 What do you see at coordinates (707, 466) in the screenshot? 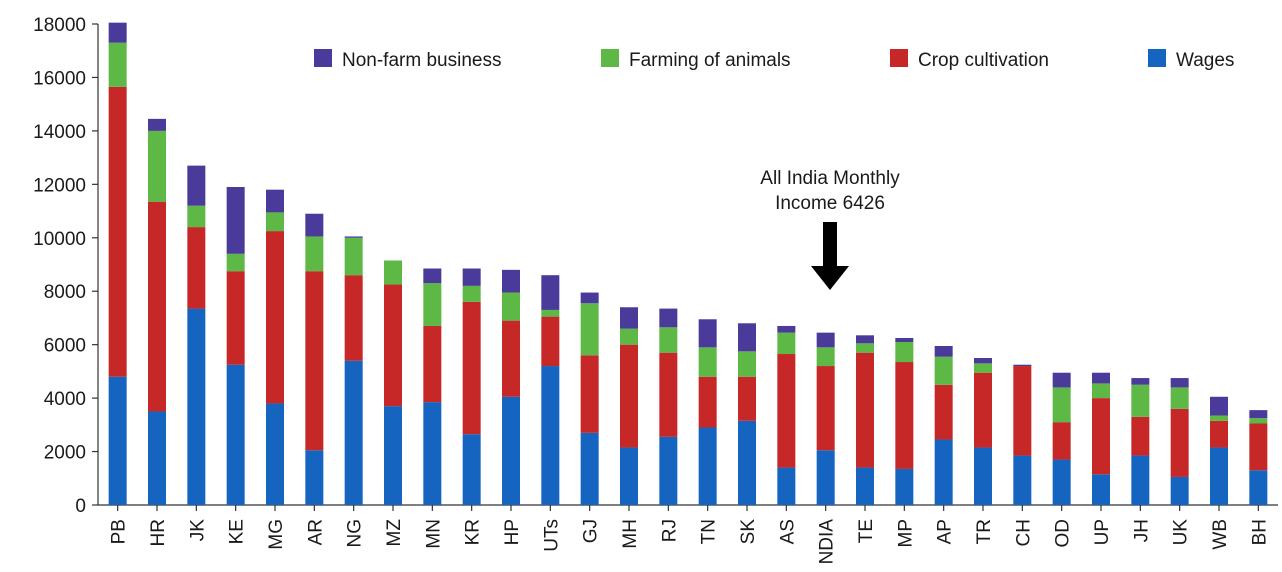
I see `bar-segment-wages-tn` at bounding box center [707, 466].